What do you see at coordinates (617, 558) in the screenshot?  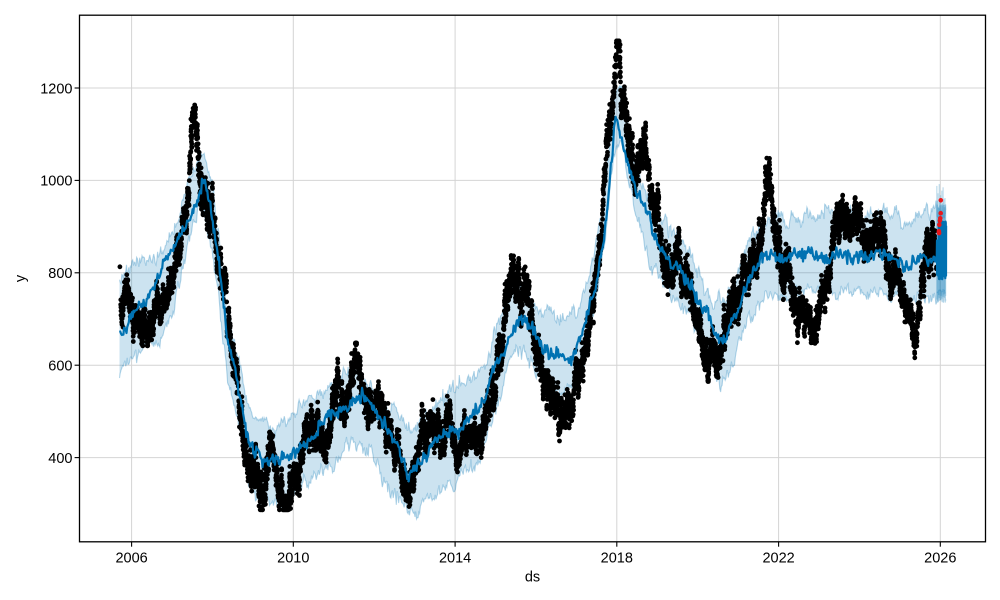 I see `svg-text: 2018` at bounding box center [617, 558].